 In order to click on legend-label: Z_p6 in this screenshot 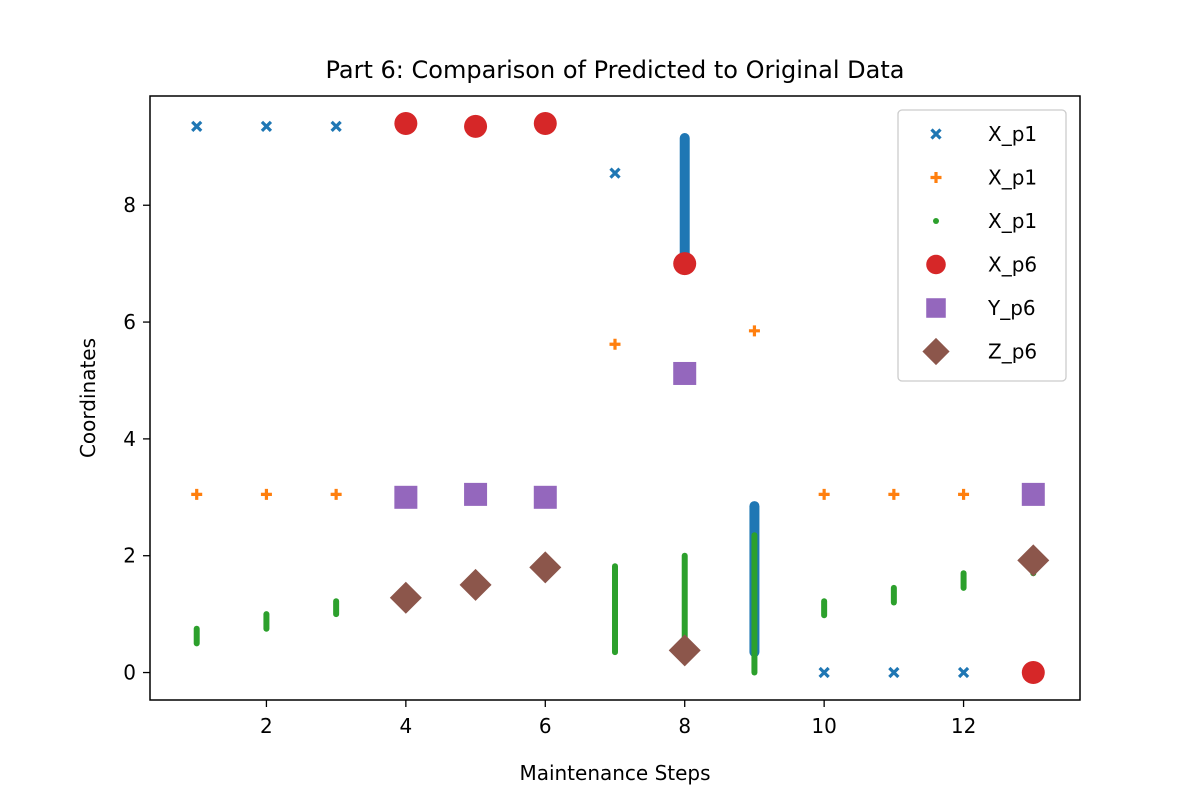, I will do `click(1012, 352)`.